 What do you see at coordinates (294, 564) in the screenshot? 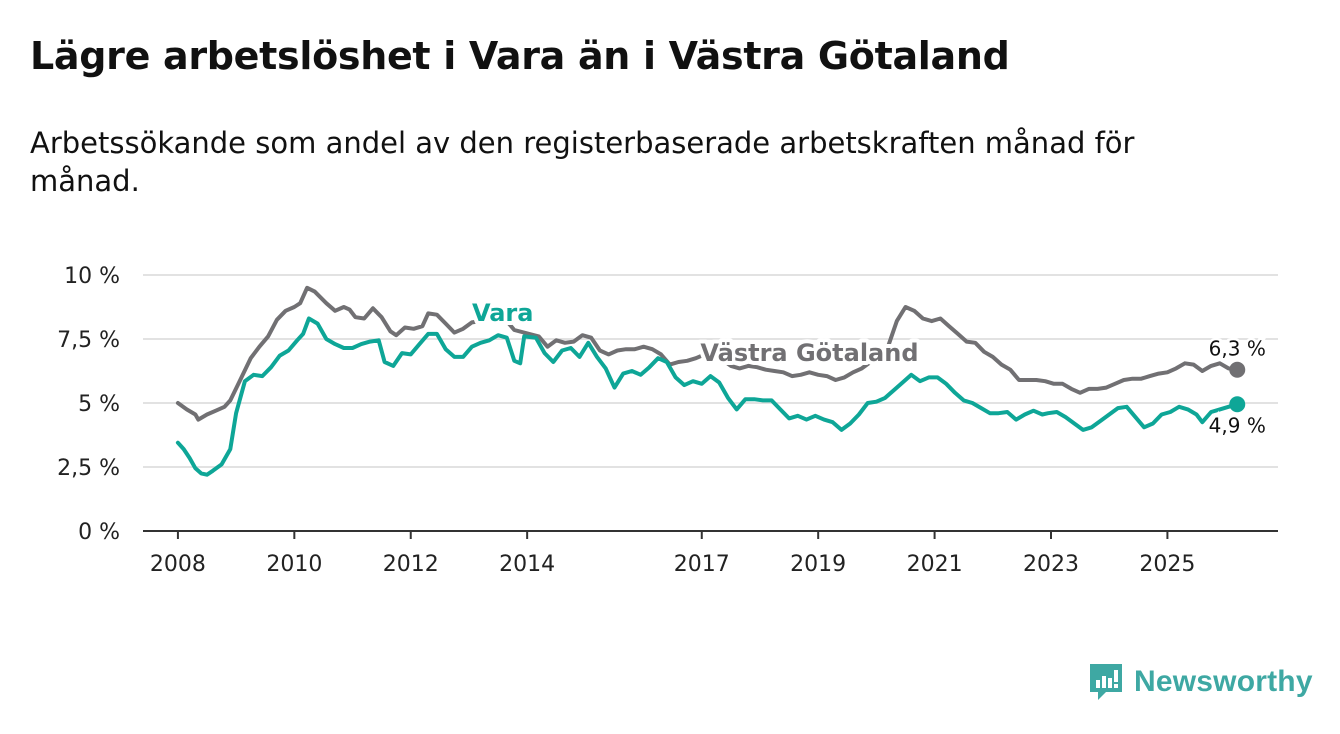
I see `x-tick-label: 2010` at bounding box center [294, 564].